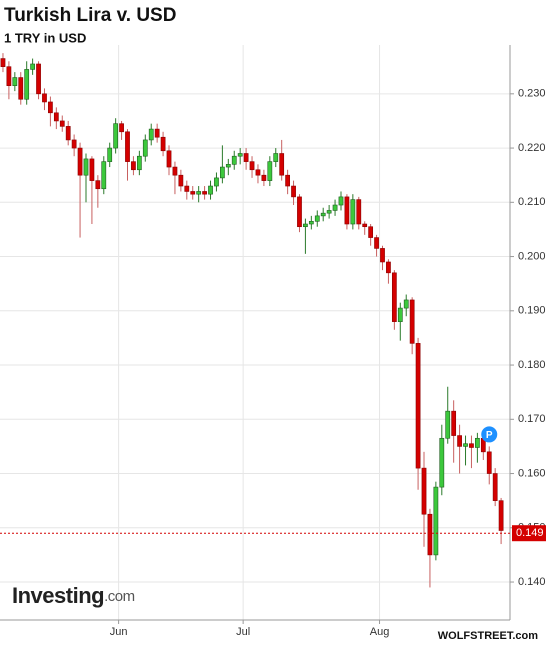 This screenshot has height=650, width=546. I want to click on y-tick-label: 0.140, so click(532, 582).